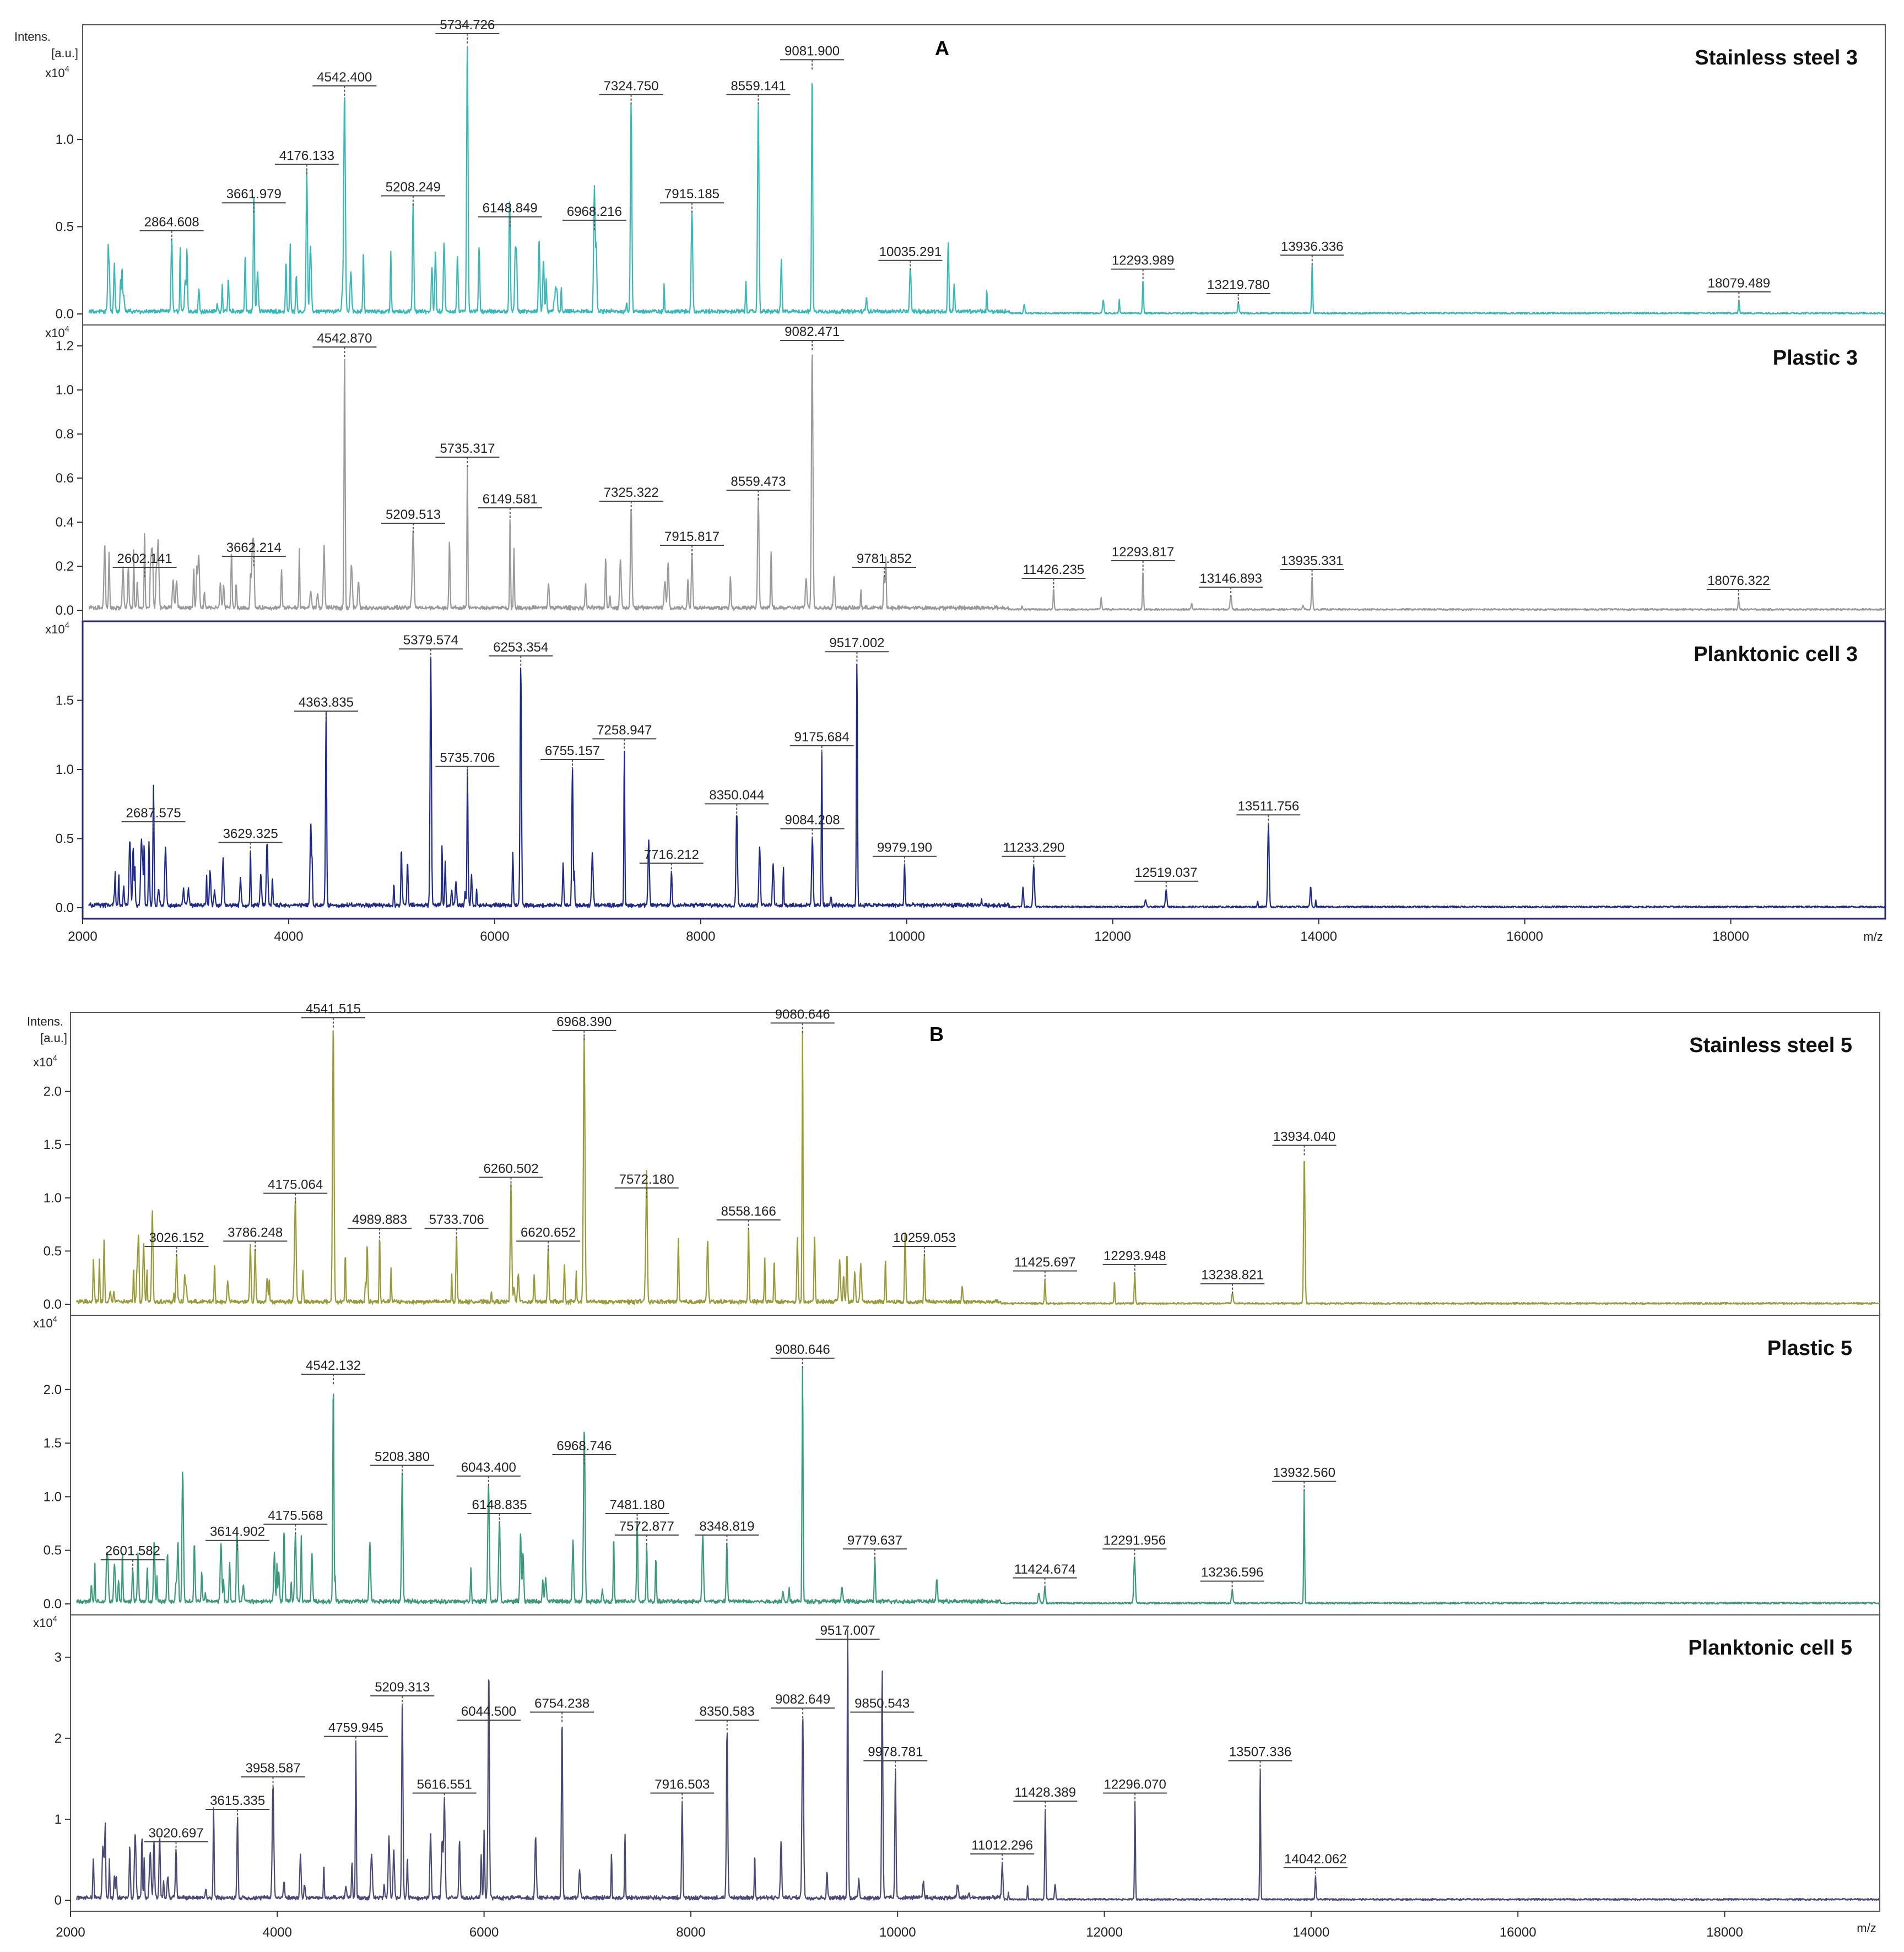  I want to click on peak-label: 9517.002, so click(856, 643).